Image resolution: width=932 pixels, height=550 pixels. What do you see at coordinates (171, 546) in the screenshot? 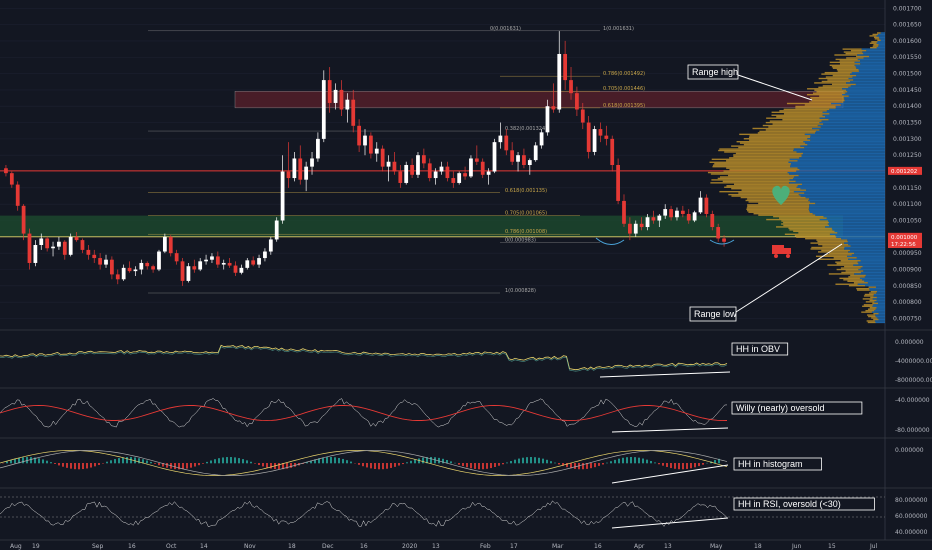
I see `time-tick-label: Oct` at bounding box center [171, 546].